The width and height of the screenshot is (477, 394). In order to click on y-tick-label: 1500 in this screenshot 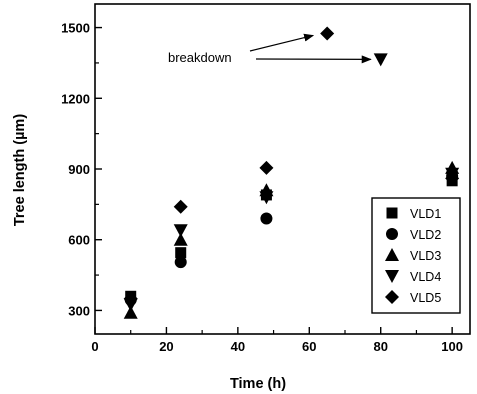, I will do `click(75, 28)`.